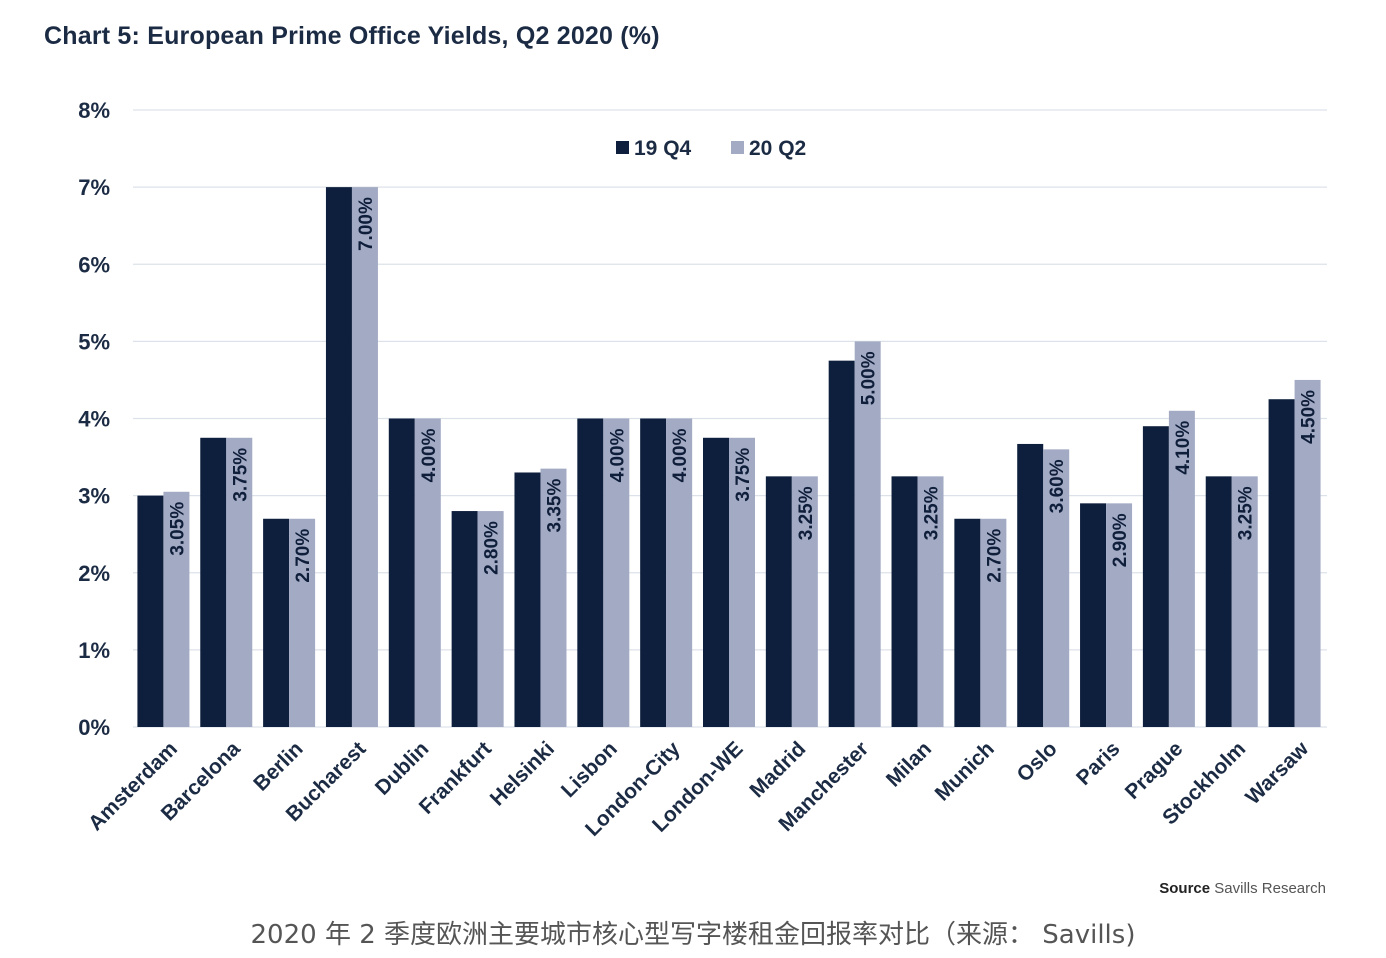 The width and height of the screenshot is (1386, 958). Describe the element at coordinates (909, 764) in the screenshot. I see `x-category-label: Milan` at that location.